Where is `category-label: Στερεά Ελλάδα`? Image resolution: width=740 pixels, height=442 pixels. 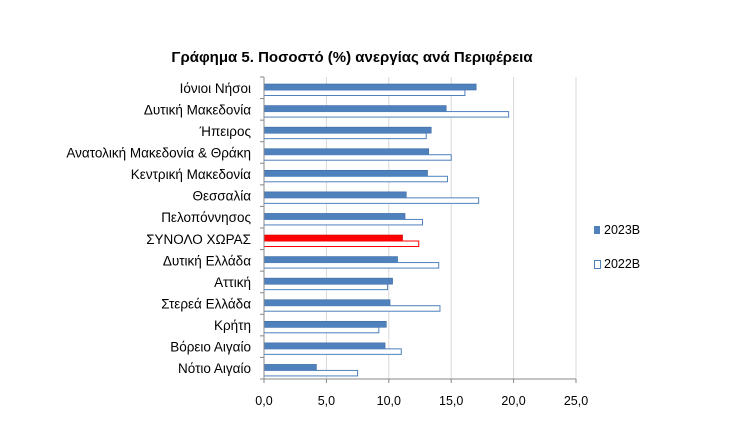 category-label: Στερεά Ελλάδα is located at coordinates (206, 304).